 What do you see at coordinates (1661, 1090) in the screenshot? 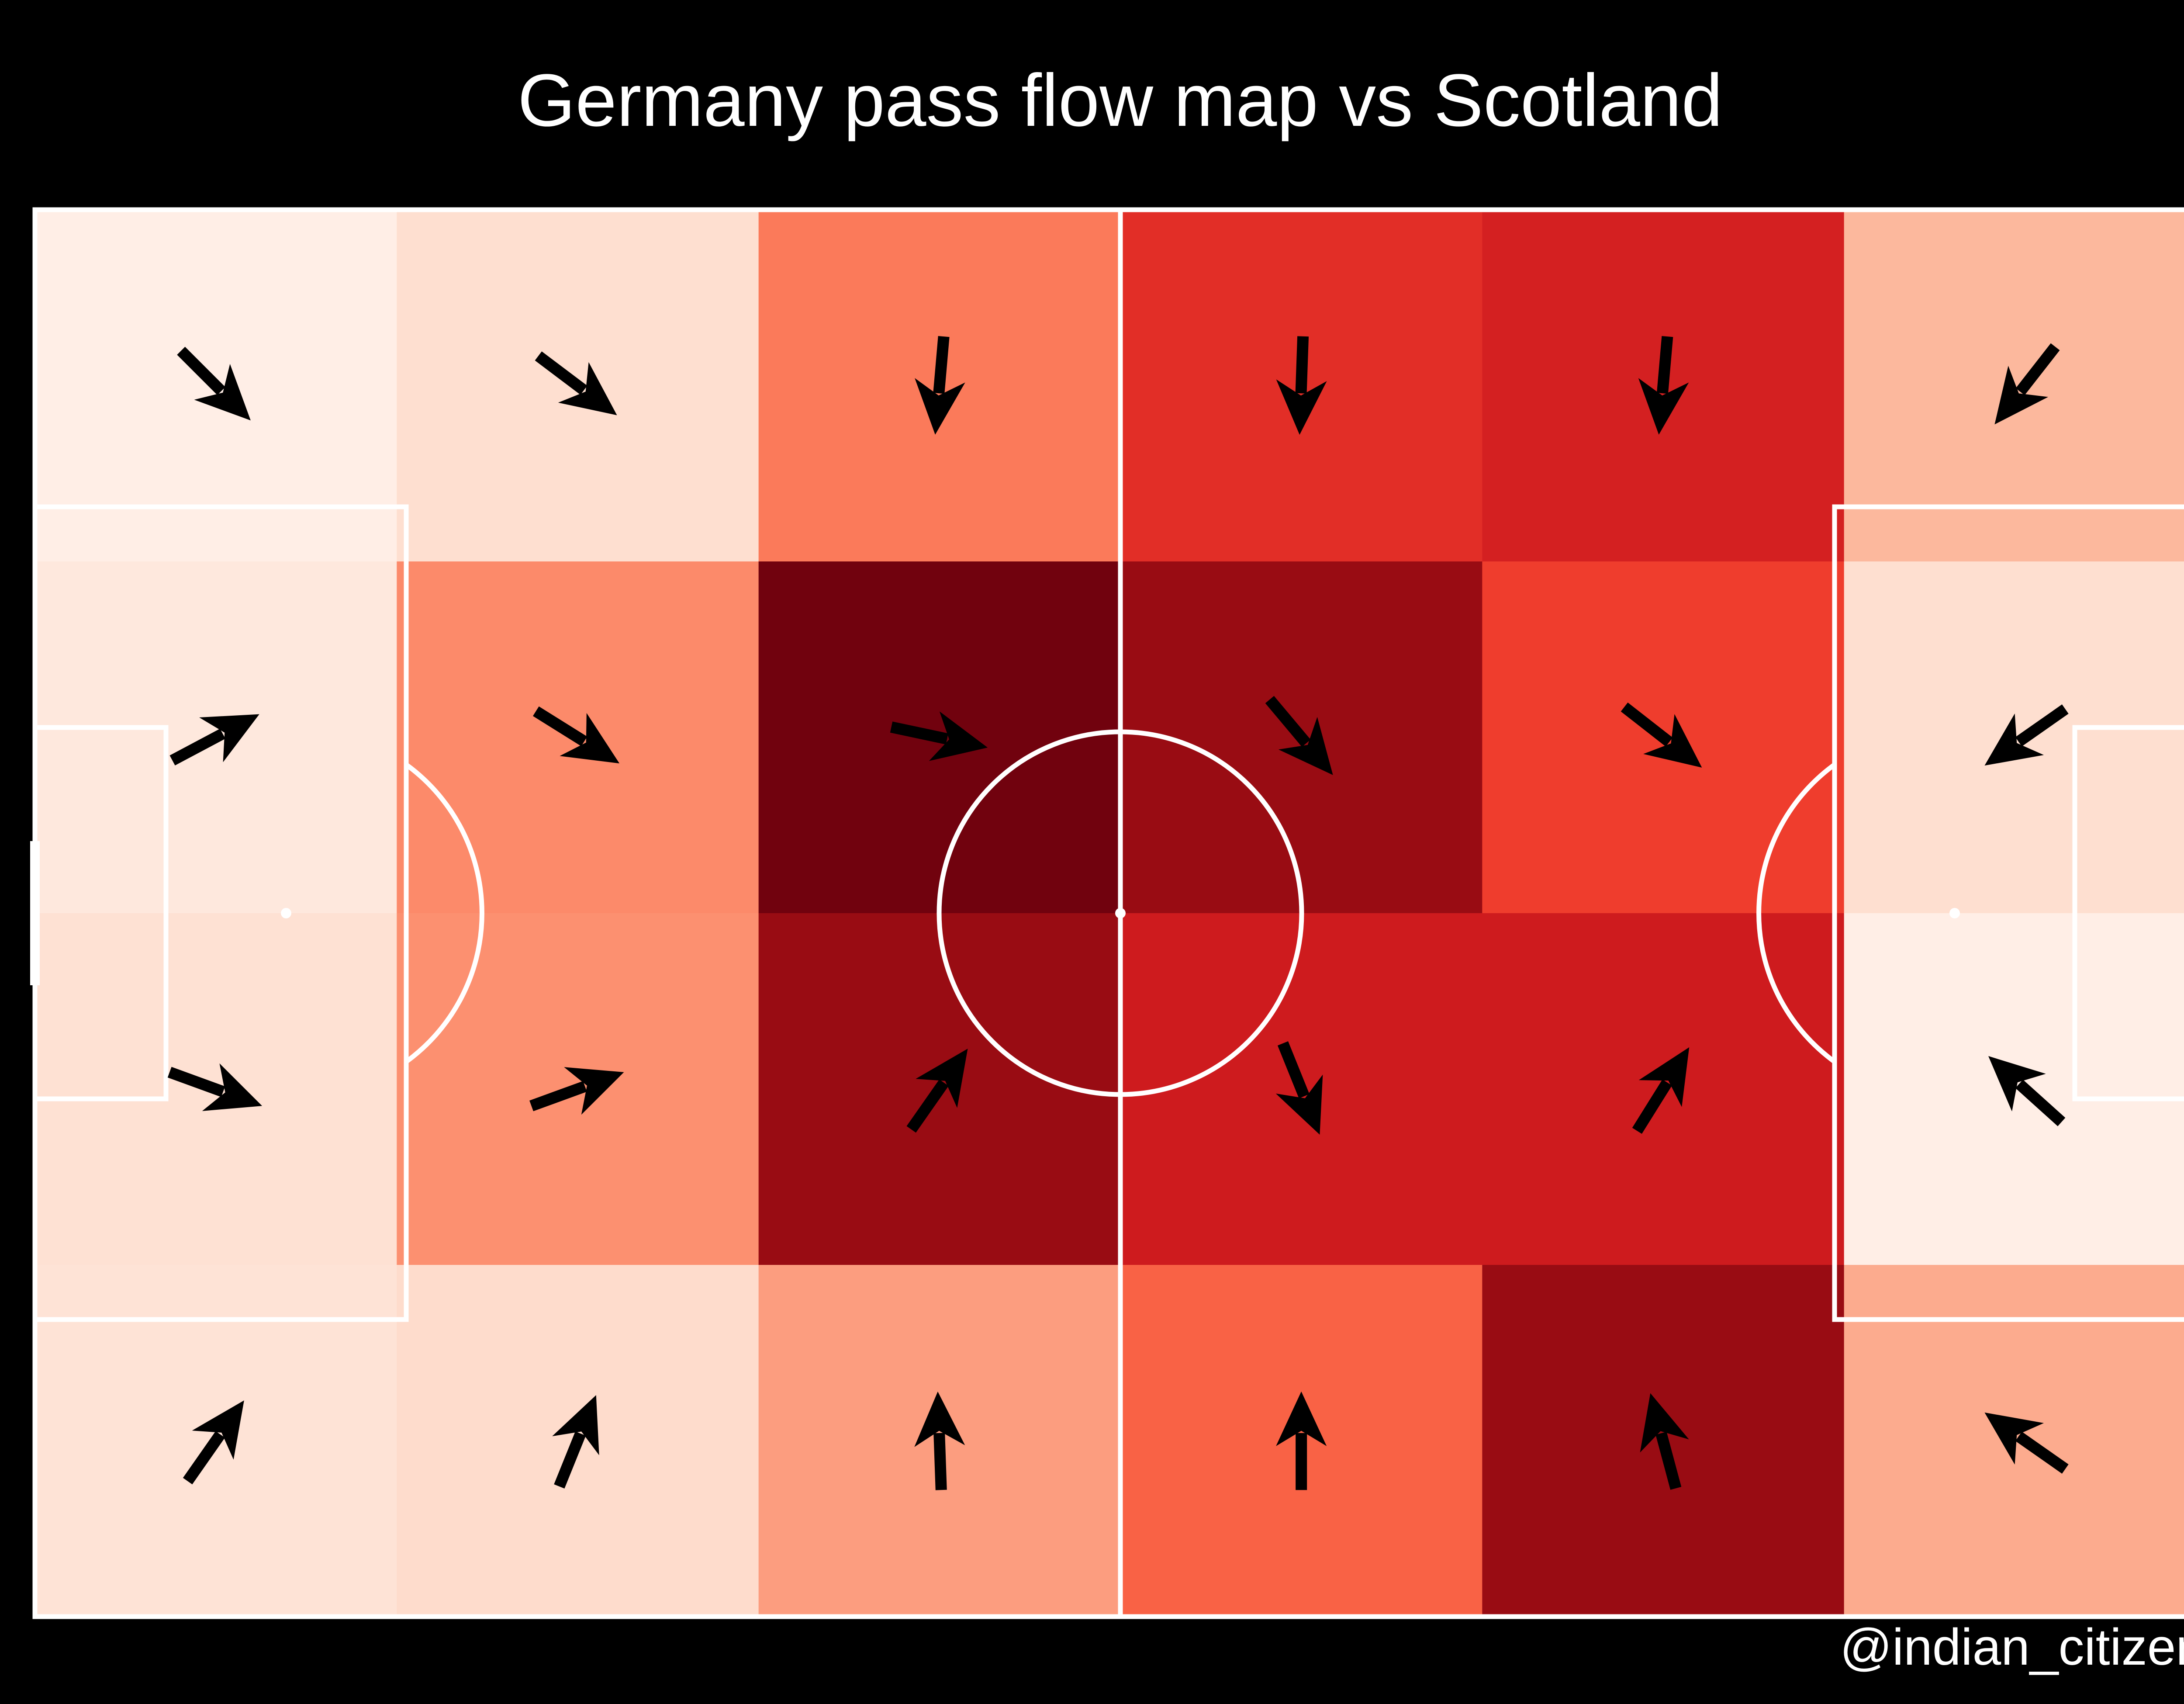
I see `flow-arrow-r3-c5` at bounding box center [1661, 1090].